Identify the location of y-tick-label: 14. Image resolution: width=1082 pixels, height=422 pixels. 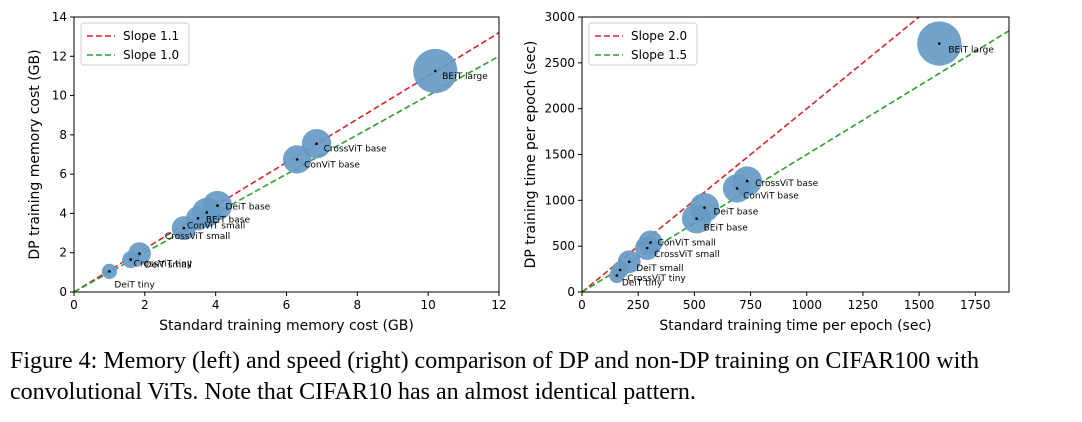
(59, 17).